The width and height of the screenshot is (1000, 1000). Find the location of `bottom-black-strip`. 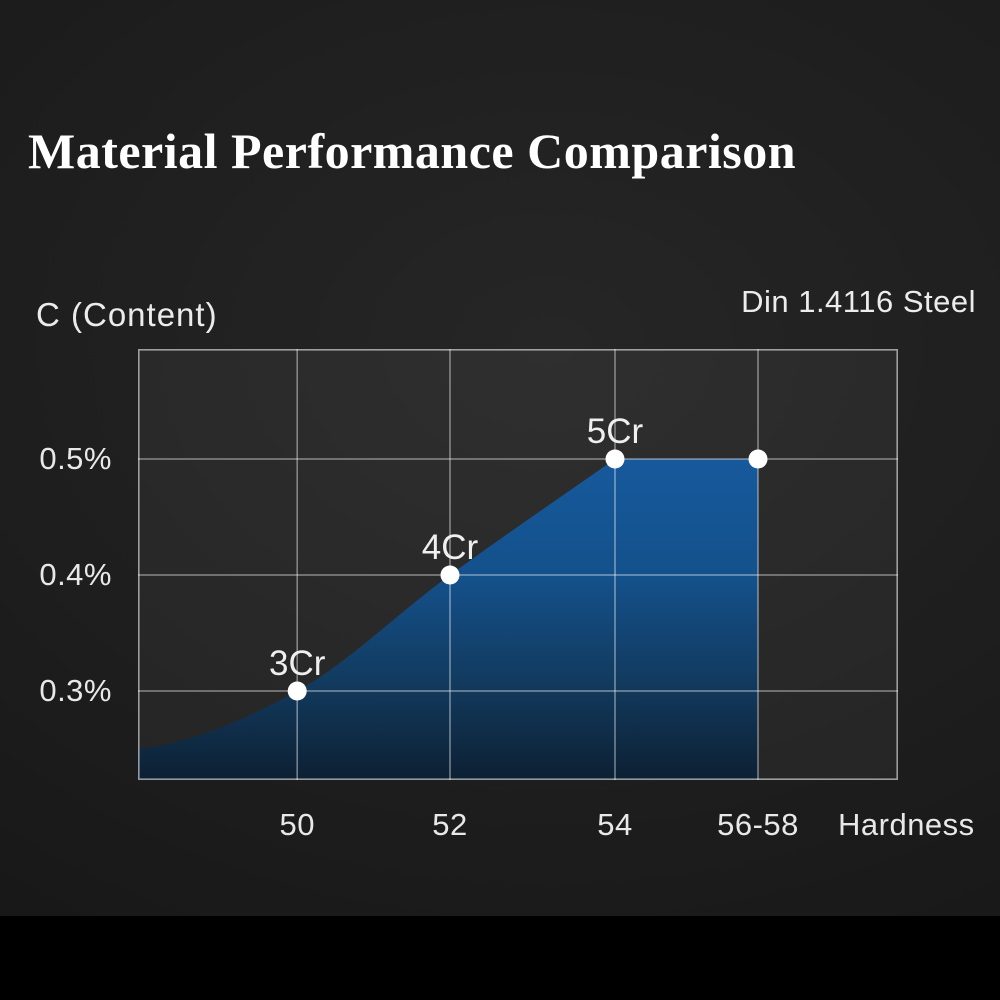

bottom-black-strip is located at coordinates (500, 958).